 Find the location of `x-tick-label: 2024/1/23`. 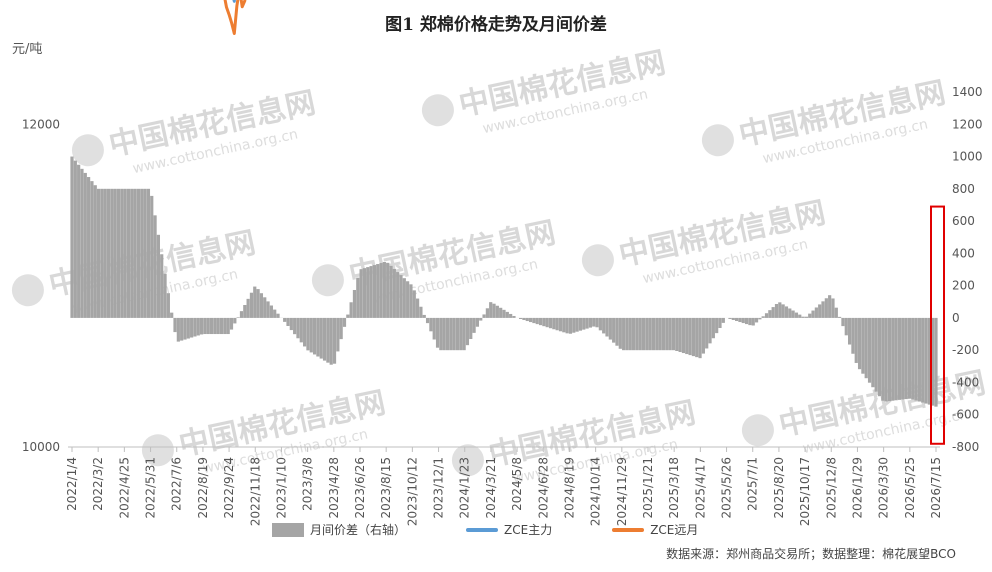

x-tick-label: 2024/1/23 is located at coordinates (465, 488).